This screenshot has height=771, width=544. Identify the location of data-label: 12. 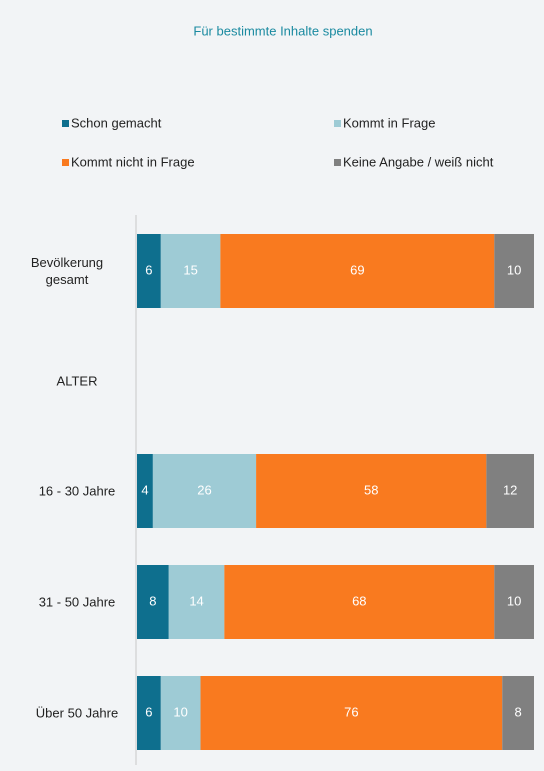
(510, 489).